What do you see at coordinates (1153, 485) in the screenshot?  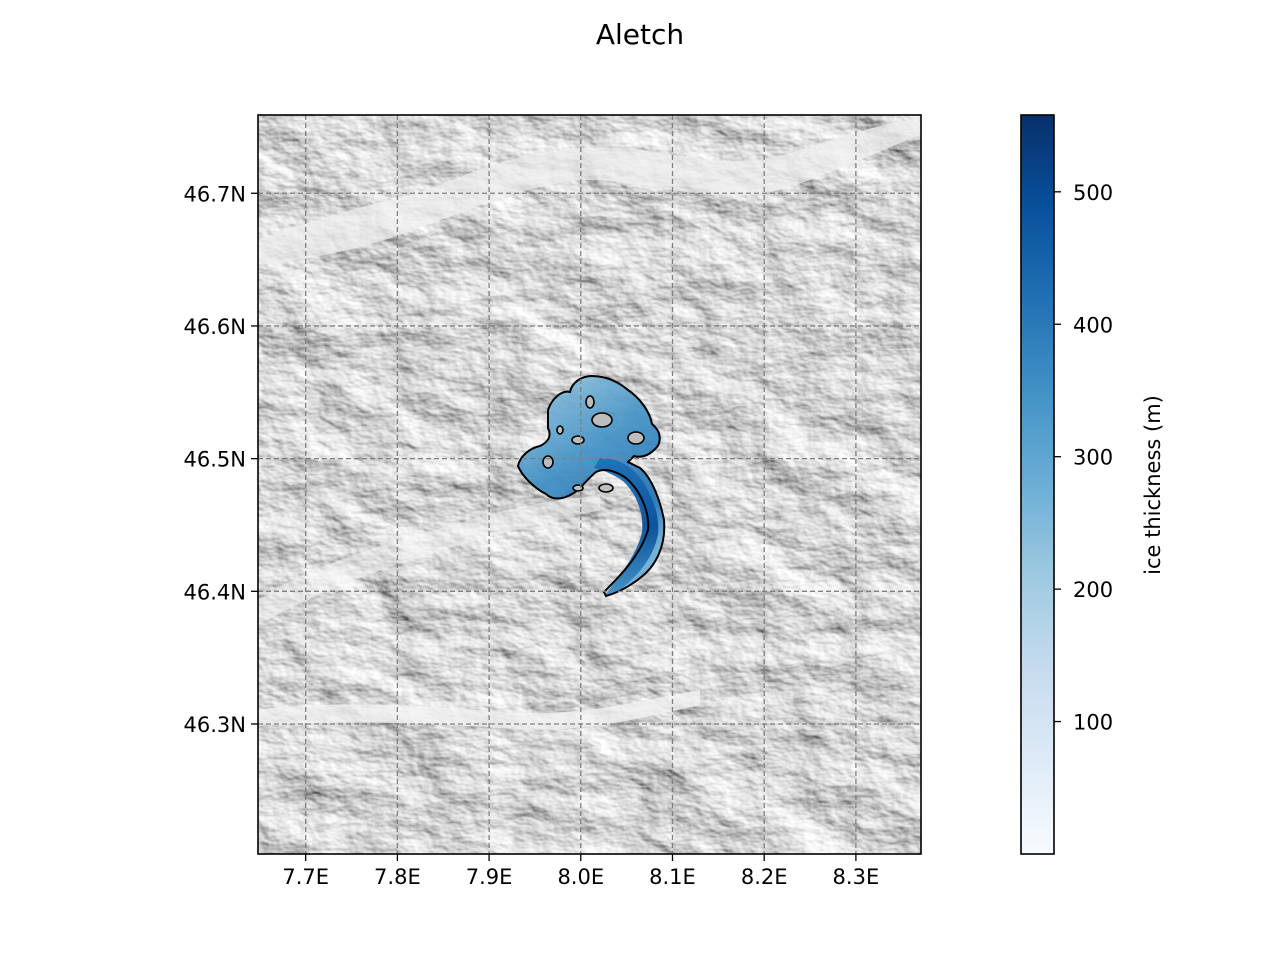 I see `colorbar-label: ice thickness (m)` at bounding box center [1153, 485].